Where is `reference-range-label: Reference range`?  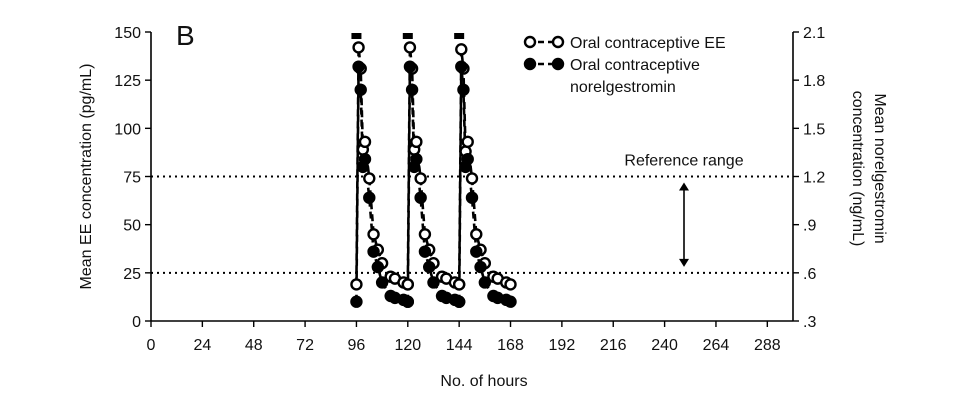 reference-range-label: Reference range is located at coordinates (683, 161).